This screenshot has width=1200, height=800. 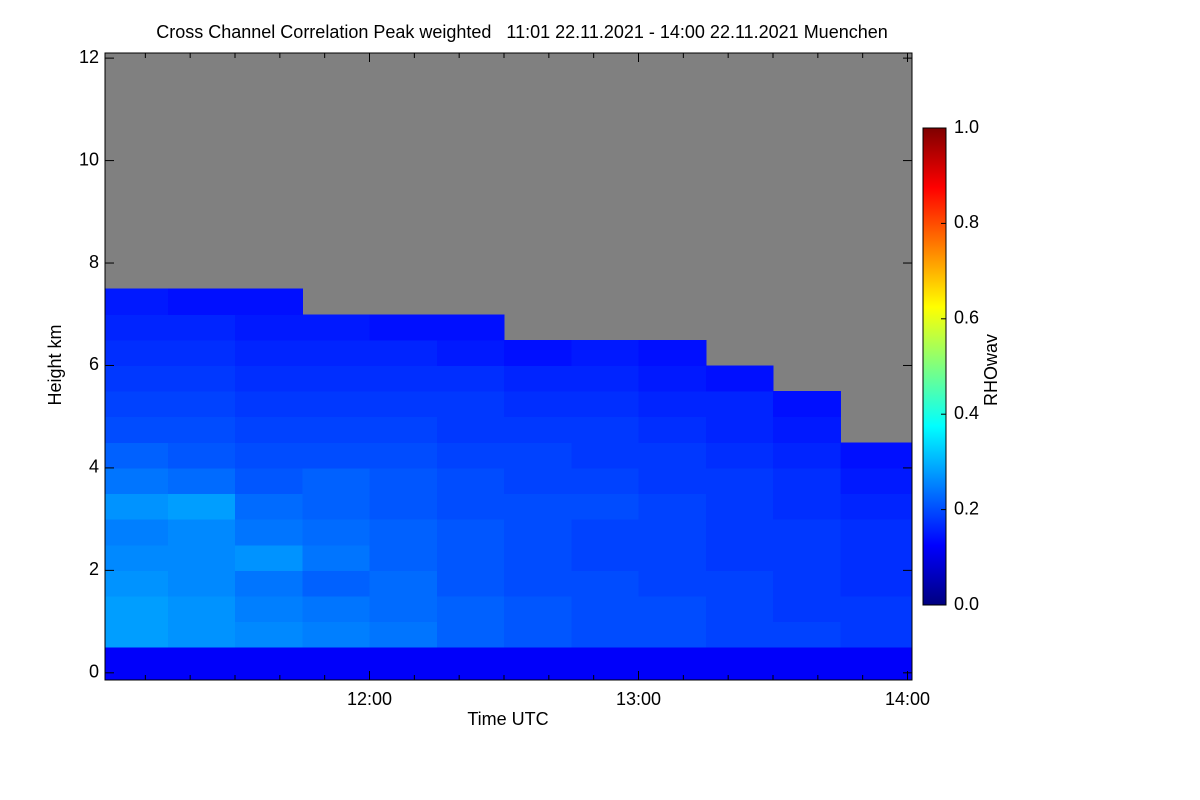 I want to click on colorbar-tick-label: 0.4, so click(x=966, y=413).